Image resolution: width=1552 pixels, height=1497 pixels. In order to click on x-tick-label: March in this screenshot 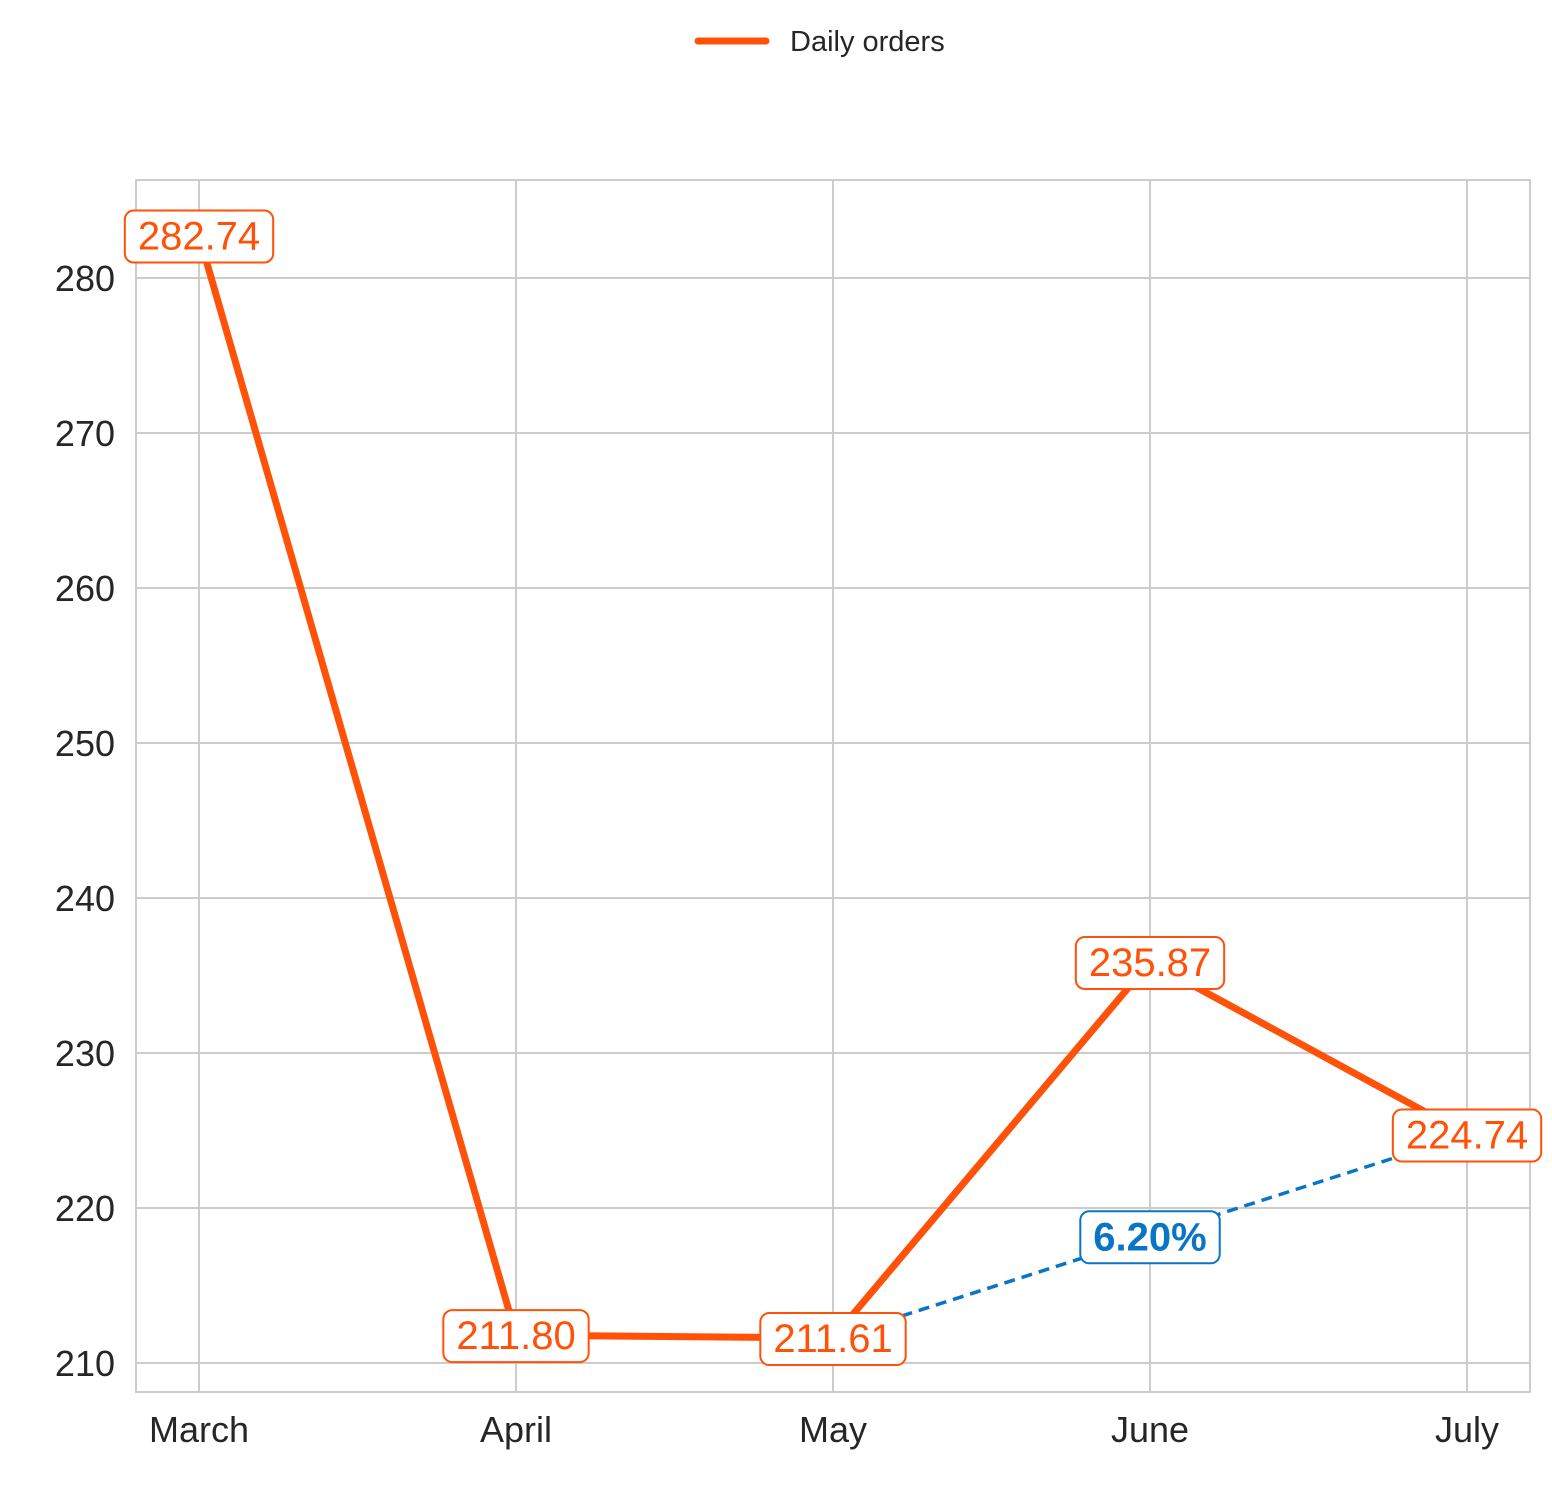, I will do `click(199, 1429)`.